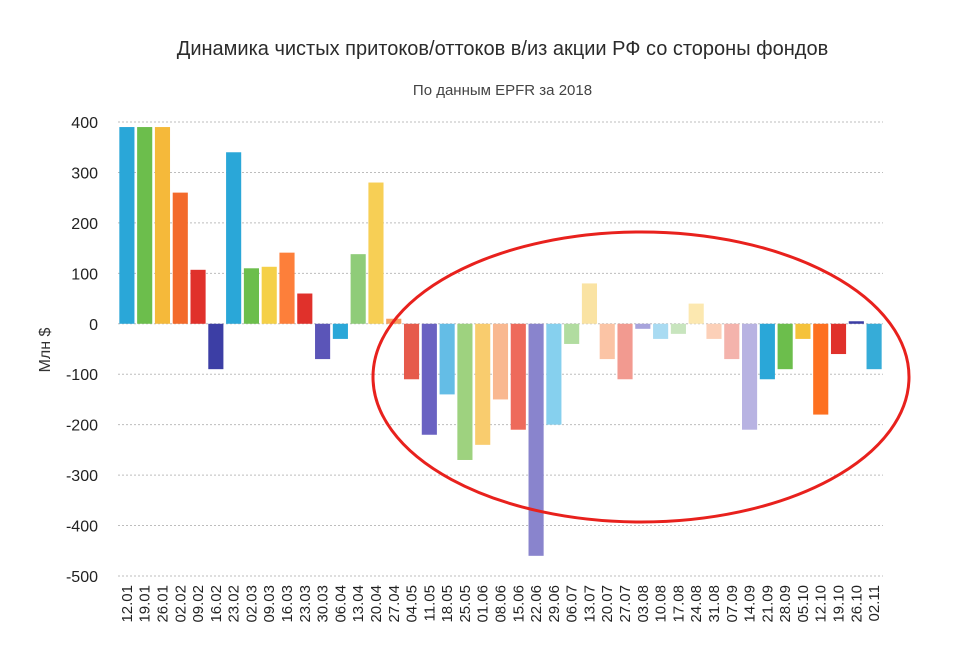 This screenshot has height=647, width=960. I want to click on y-tick-label: 300, so click(84, 173).